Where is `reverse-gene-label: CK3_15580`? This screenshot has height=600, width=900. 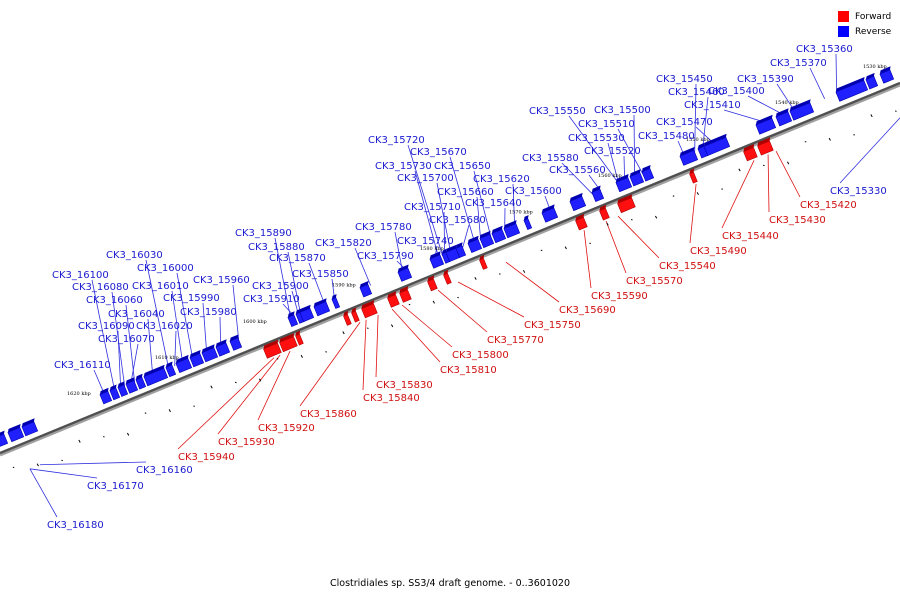 reverse-gene-label: CK3_15580 is located at coordinates (550, 158).